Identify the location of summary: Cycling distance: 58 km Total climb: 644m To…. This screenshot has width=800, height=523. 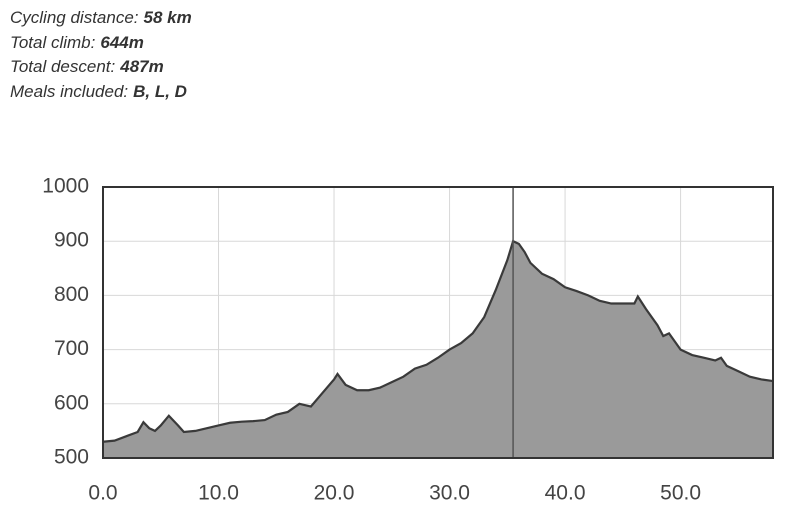
(101, 55).